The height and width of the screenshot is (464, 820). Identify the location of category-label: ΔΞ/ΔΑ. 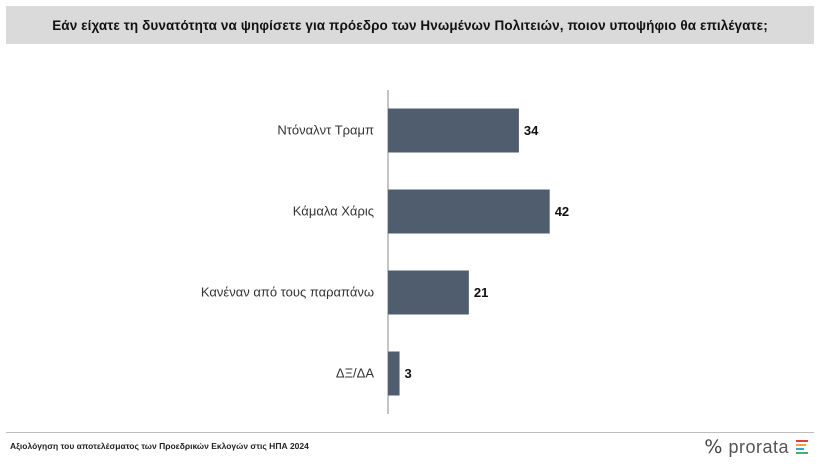
(355, 373).